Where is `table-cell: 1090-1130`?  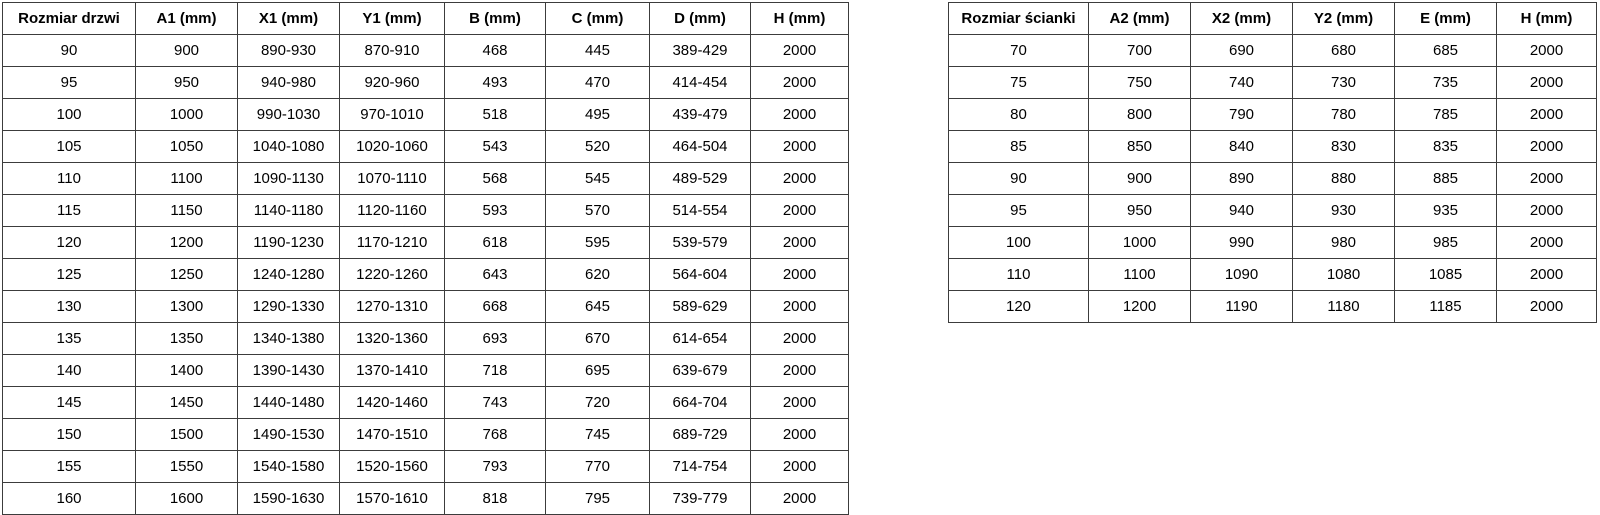
table-cell: 1090-1130 is located at coordinates (288, 178).